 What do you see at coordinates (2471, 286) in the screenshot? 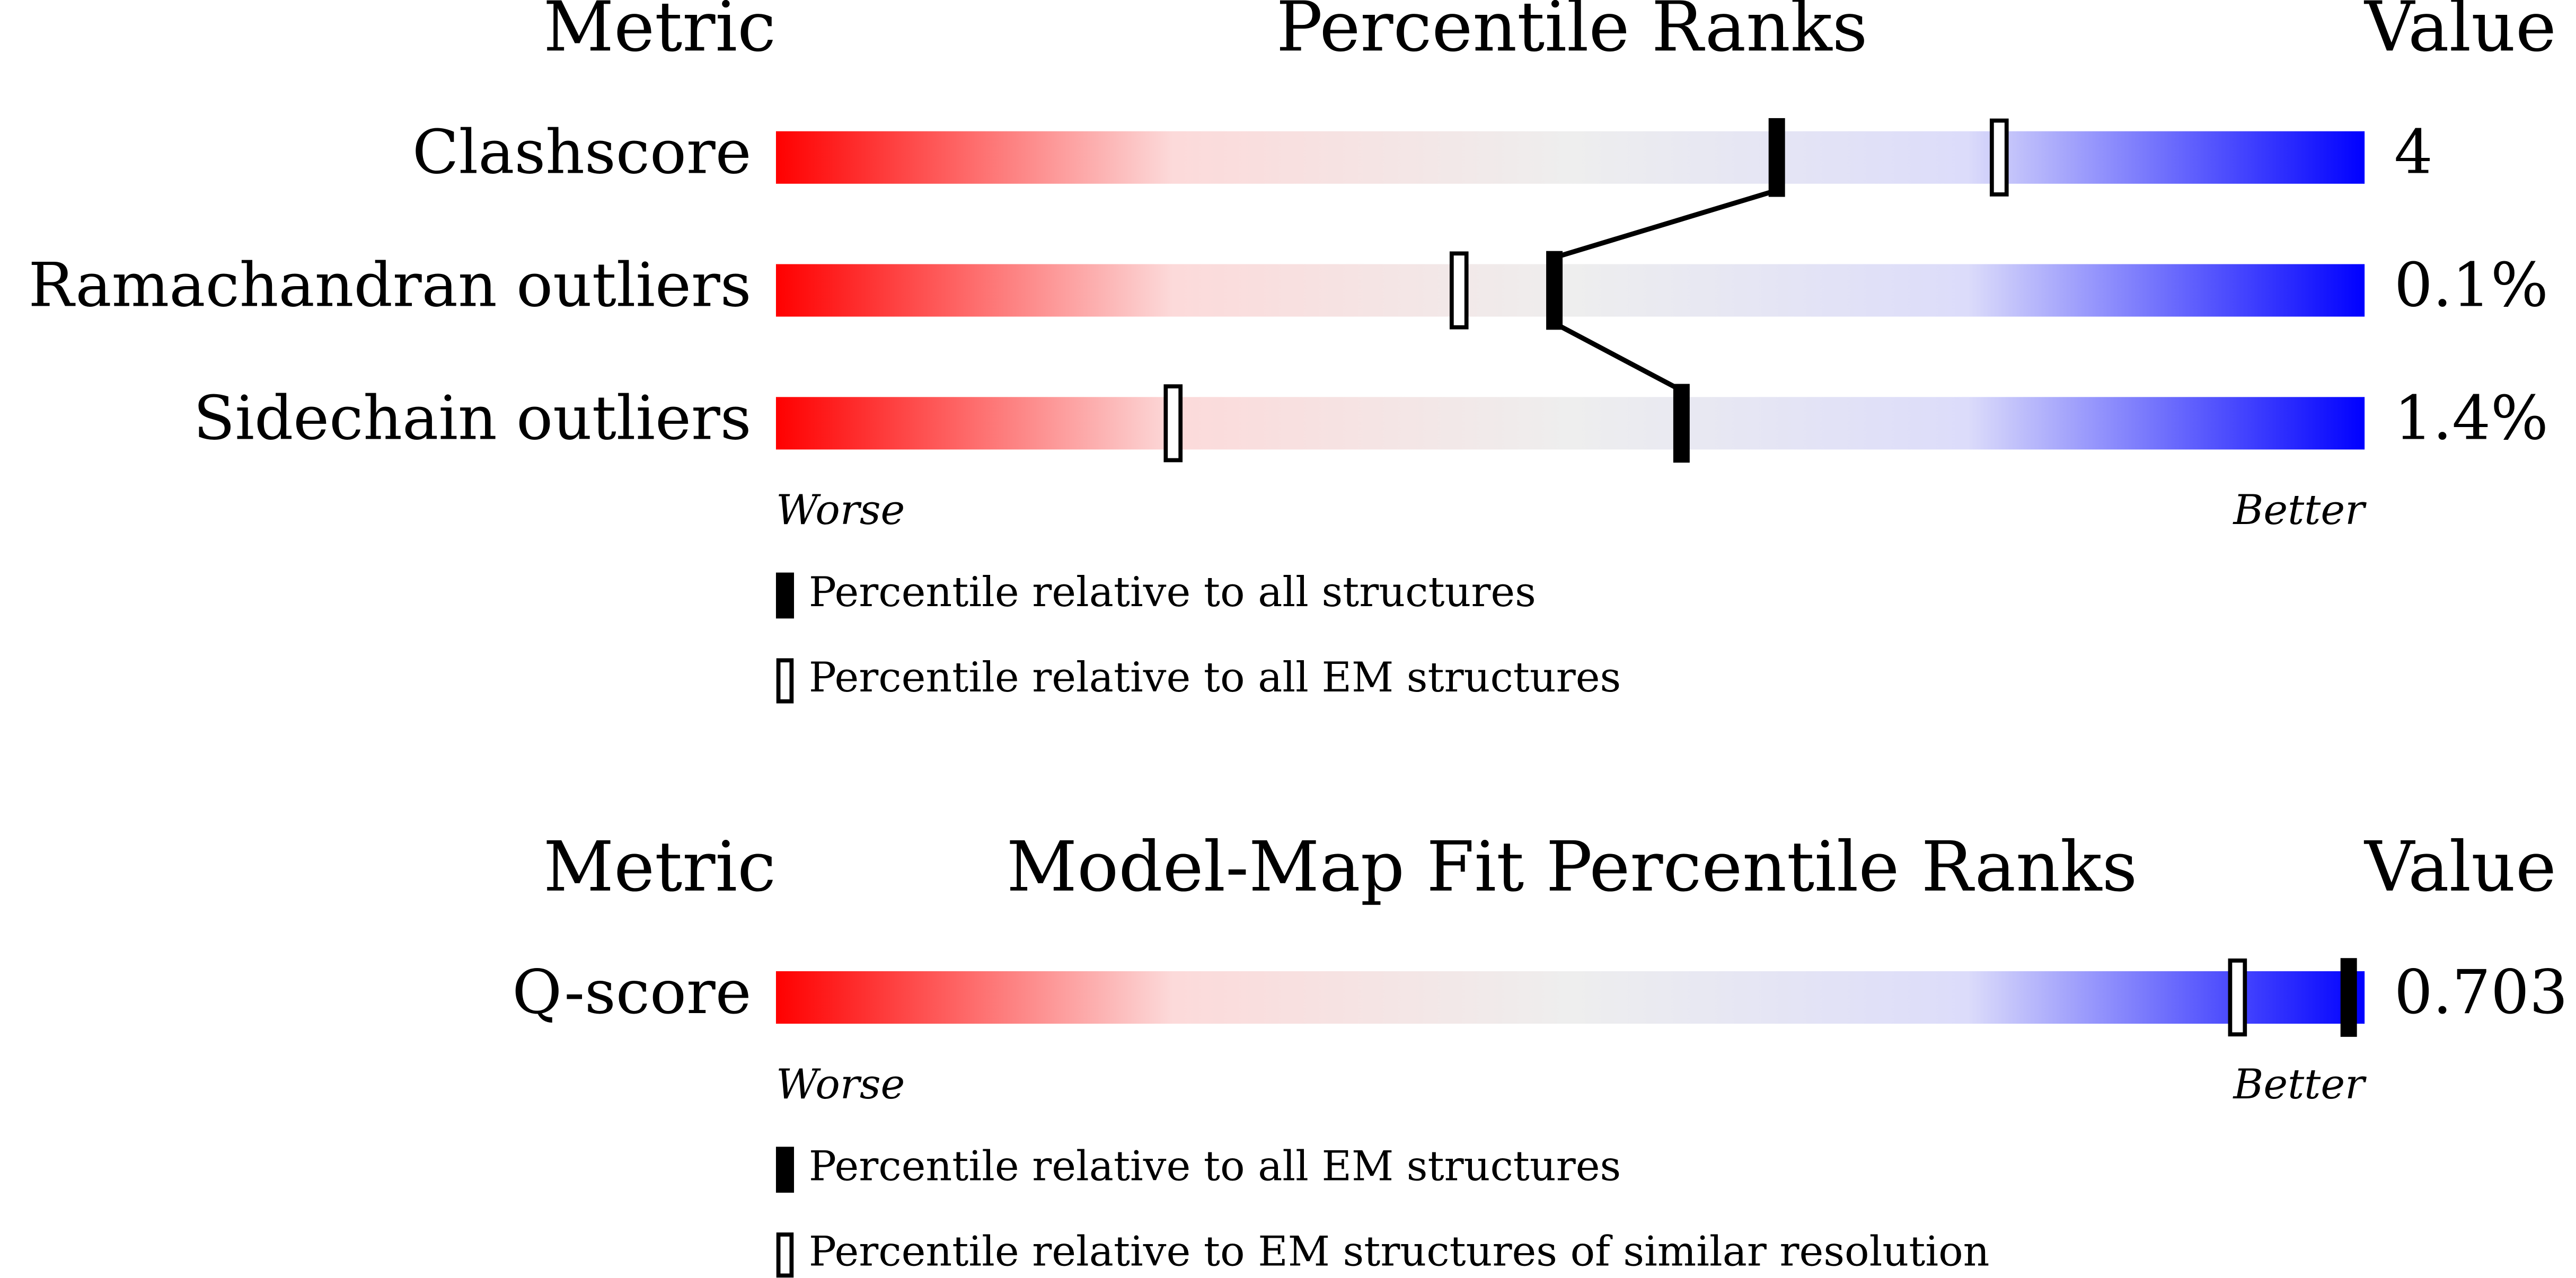
I see `metric-value: 0.1%` at bounding box center [2471, 286].